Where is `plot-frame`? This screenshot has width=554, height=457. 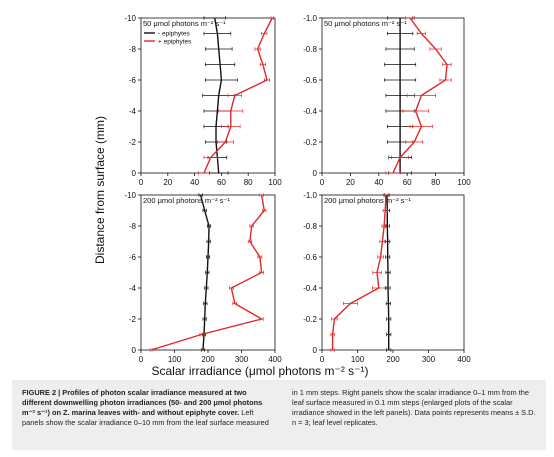 plot-frame is located at coordinates (393, 272).